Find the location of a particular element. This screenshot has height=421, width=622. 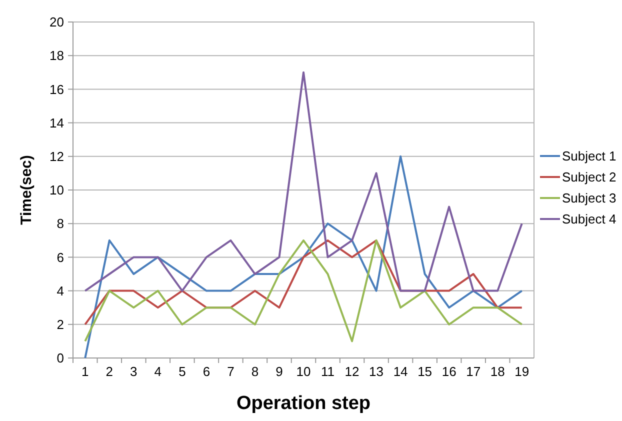

x-tick-label: 4 is located at coordinates (158, 371).